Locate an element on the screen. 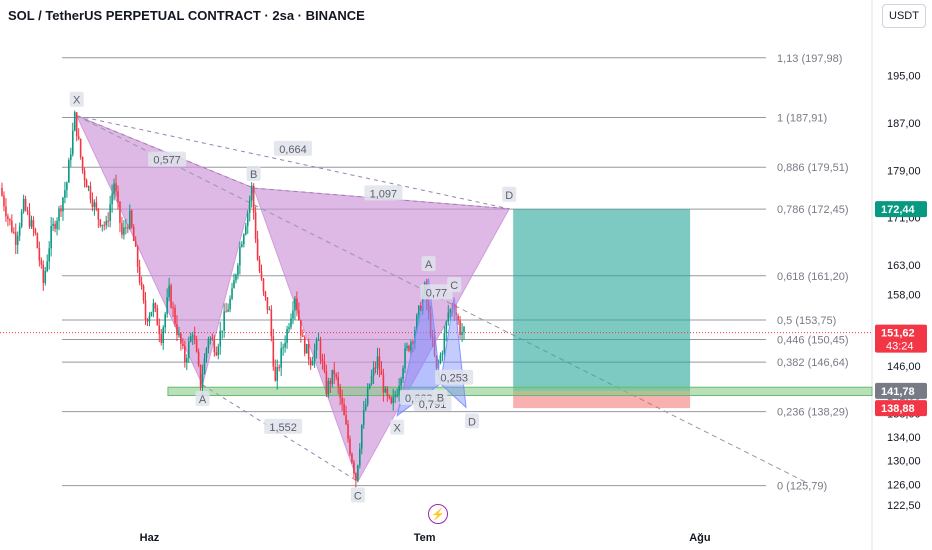  pattern-point-c-bg is located at coordinates (357, 495).